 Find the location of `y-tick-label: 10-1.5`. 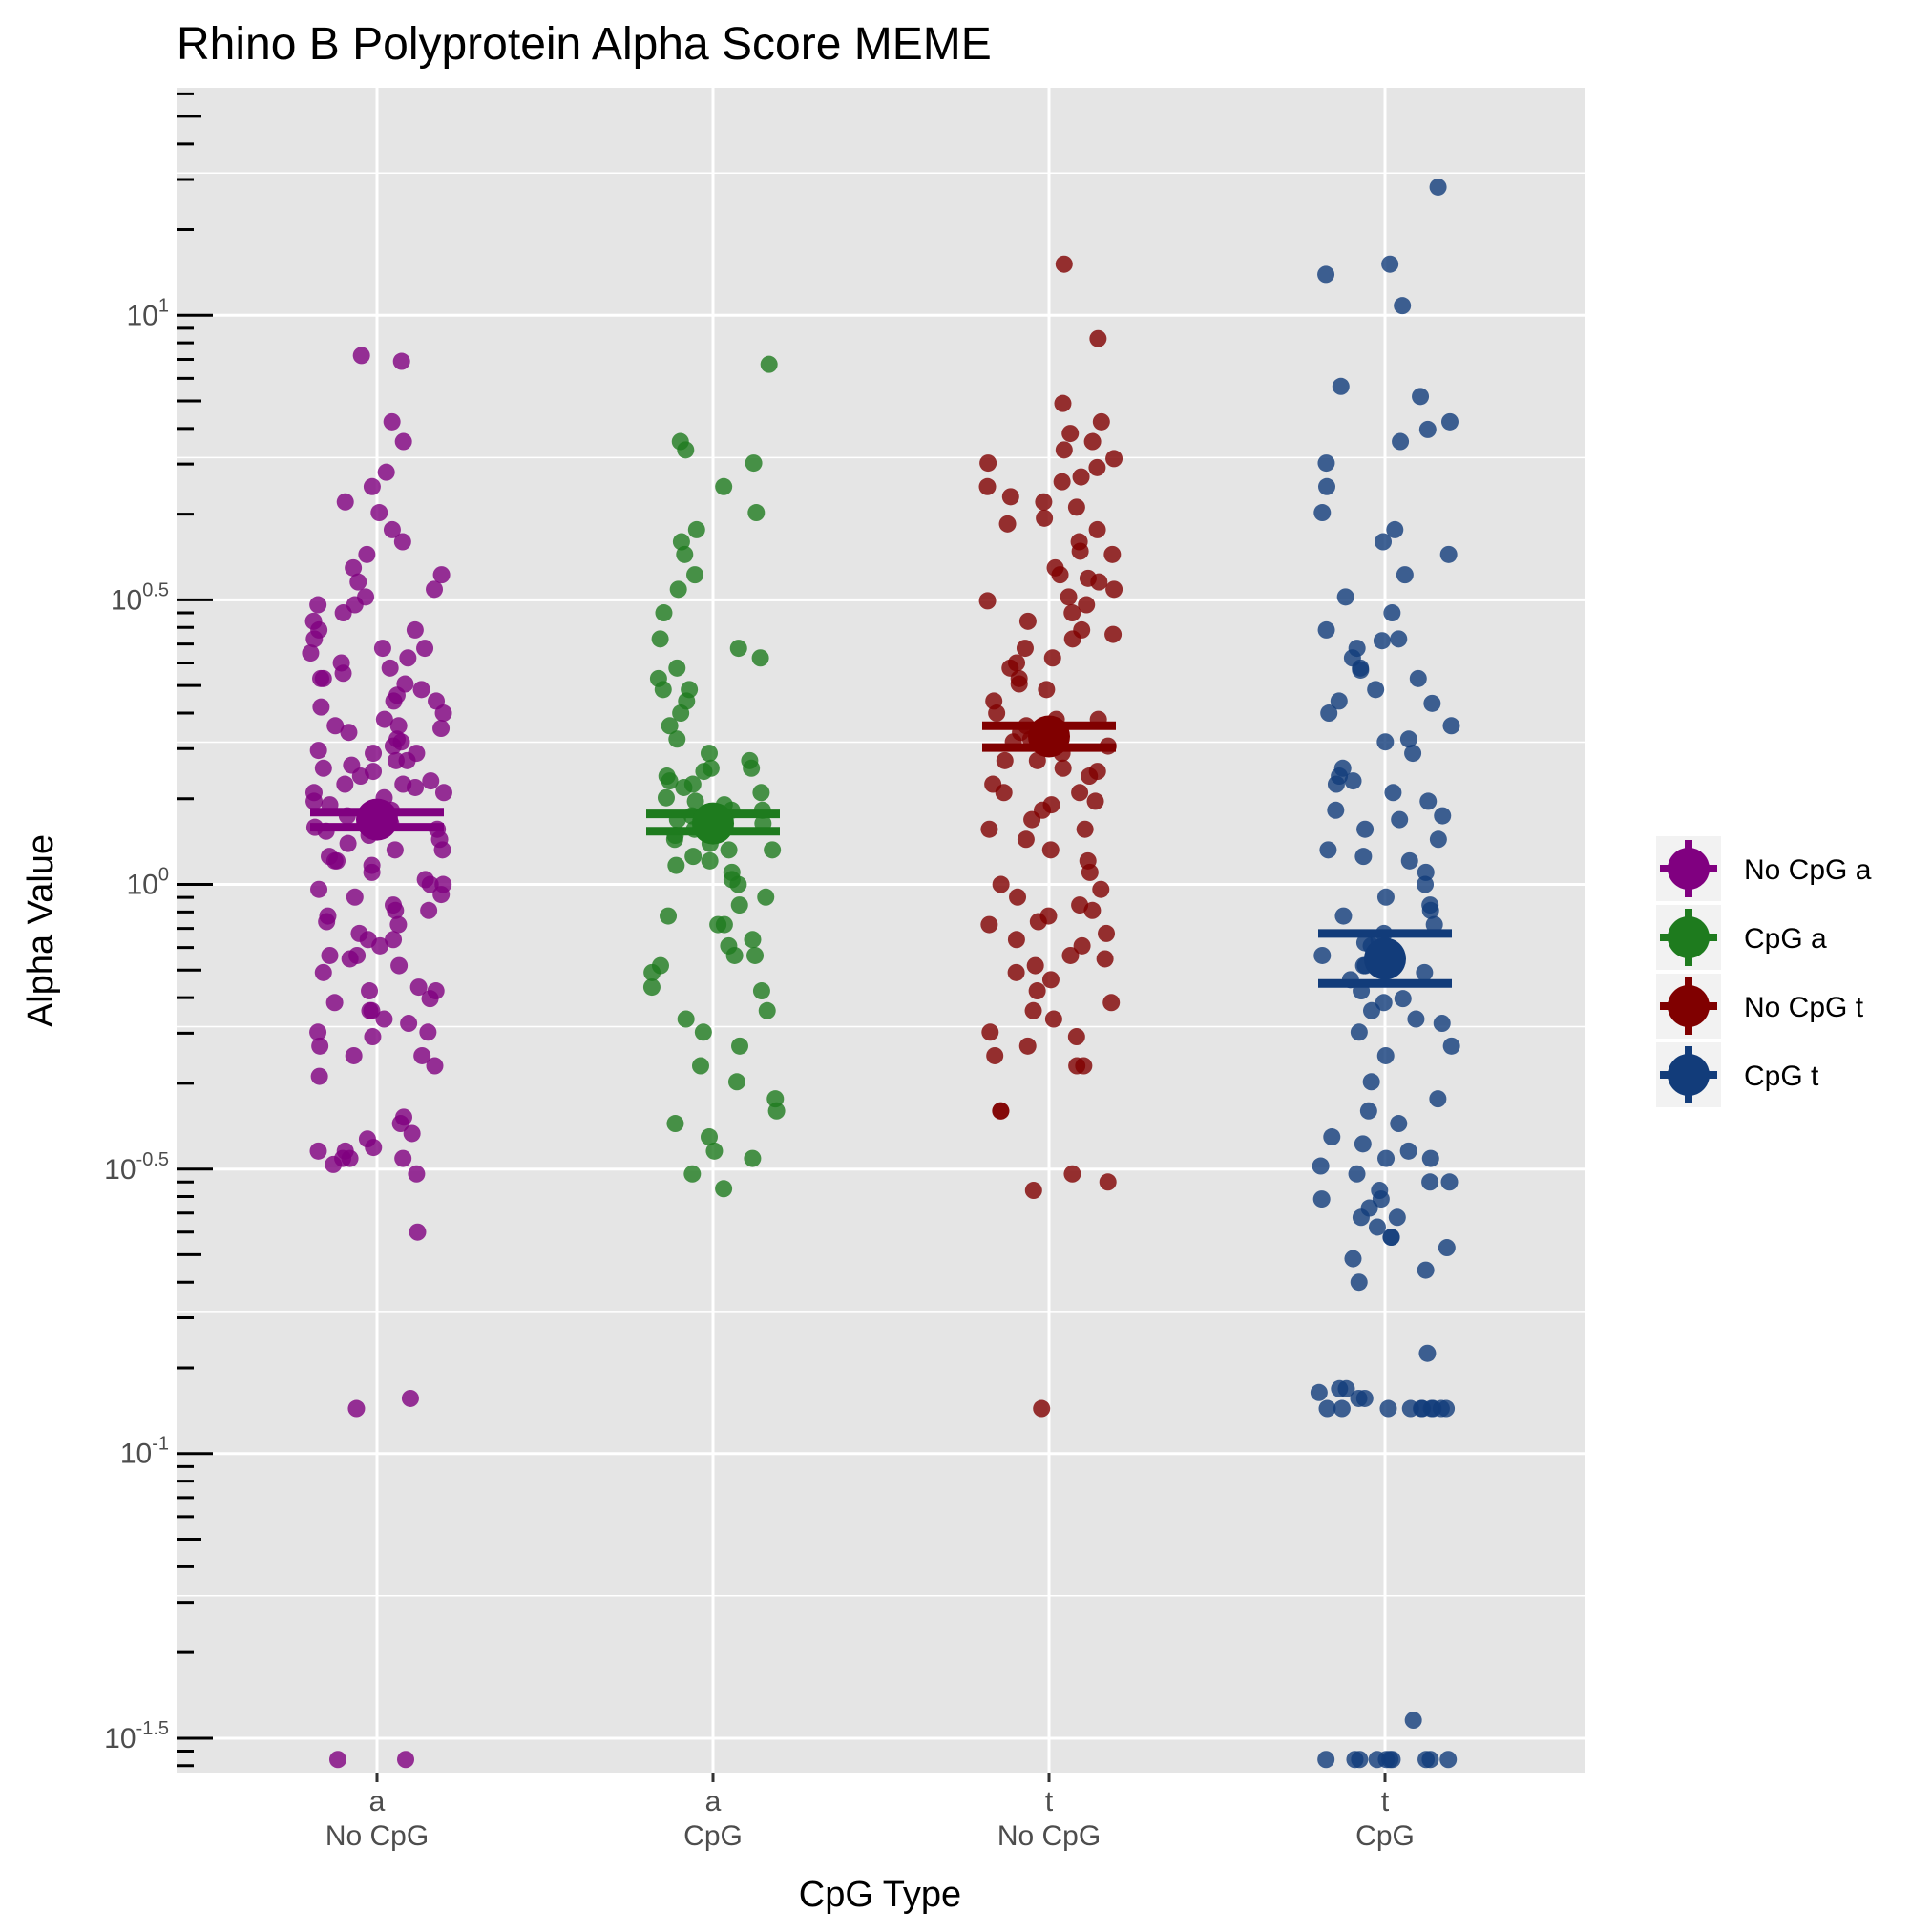

y-tick-label: 10-1.5 is located at coordinates (136, 1736).